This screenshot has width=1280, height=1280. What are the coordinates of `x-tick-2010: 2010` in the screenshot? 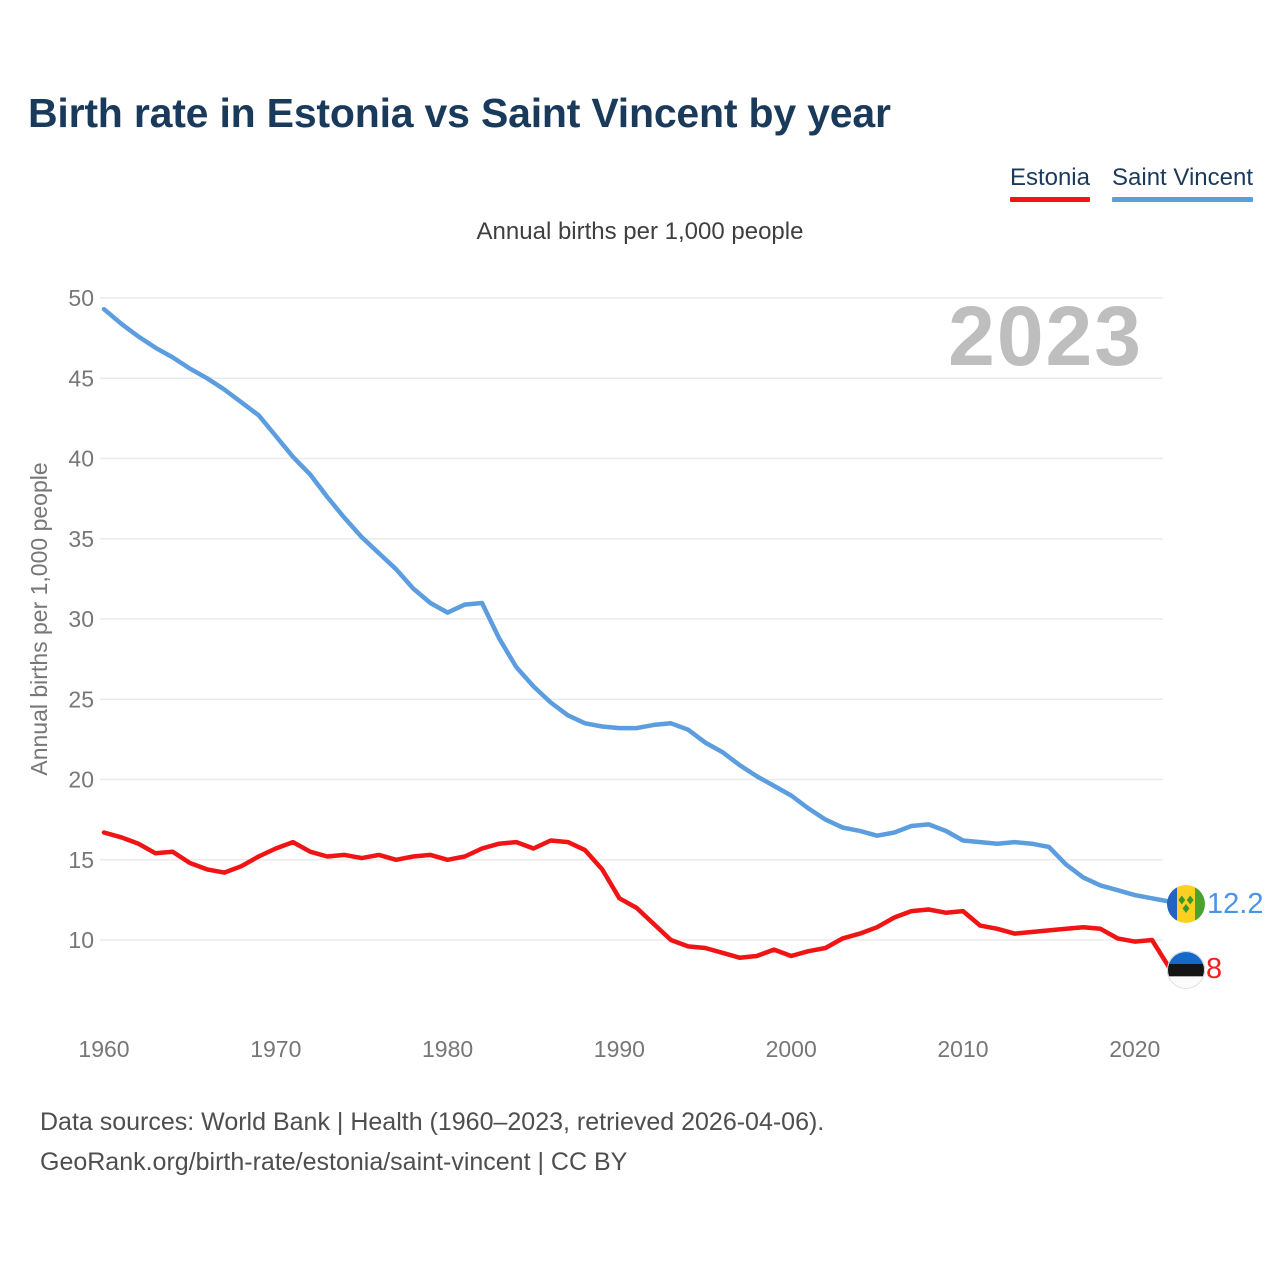 It's located at (962, 1049).